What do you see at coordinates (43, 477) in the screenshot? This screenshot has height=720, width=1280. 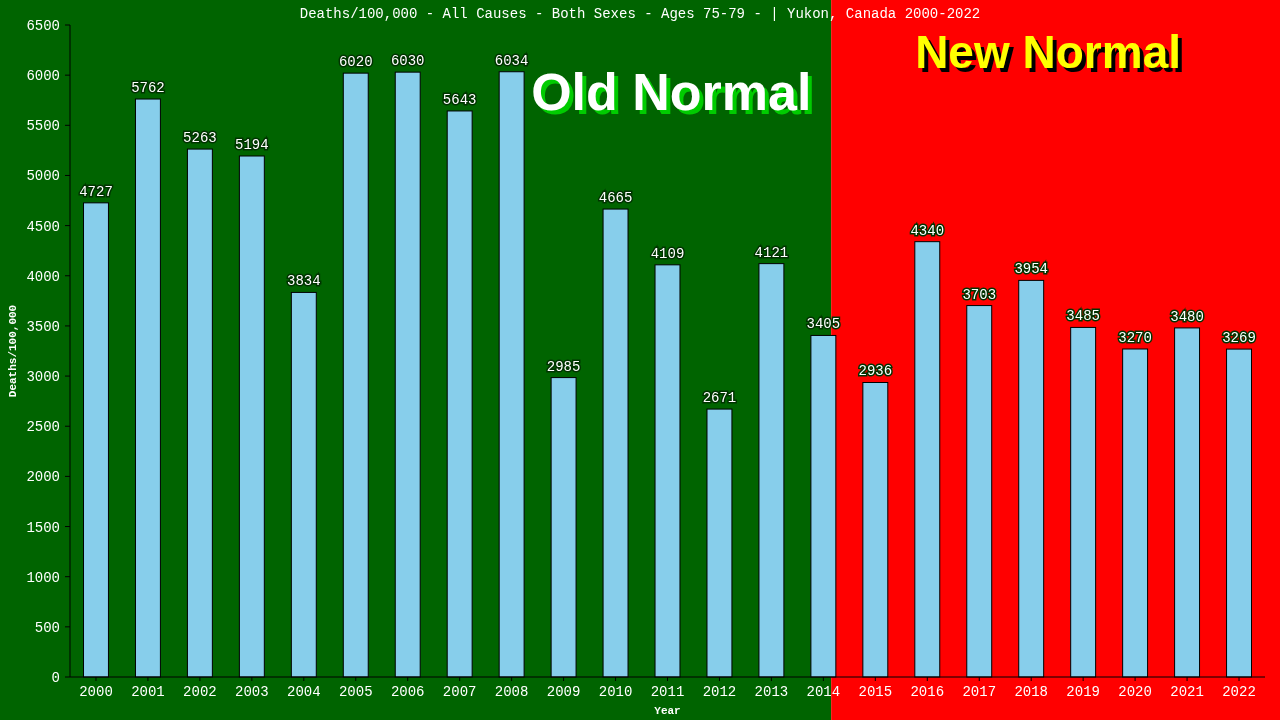 I see `y-tick-label: 2000` at bounding box center [43, 477].